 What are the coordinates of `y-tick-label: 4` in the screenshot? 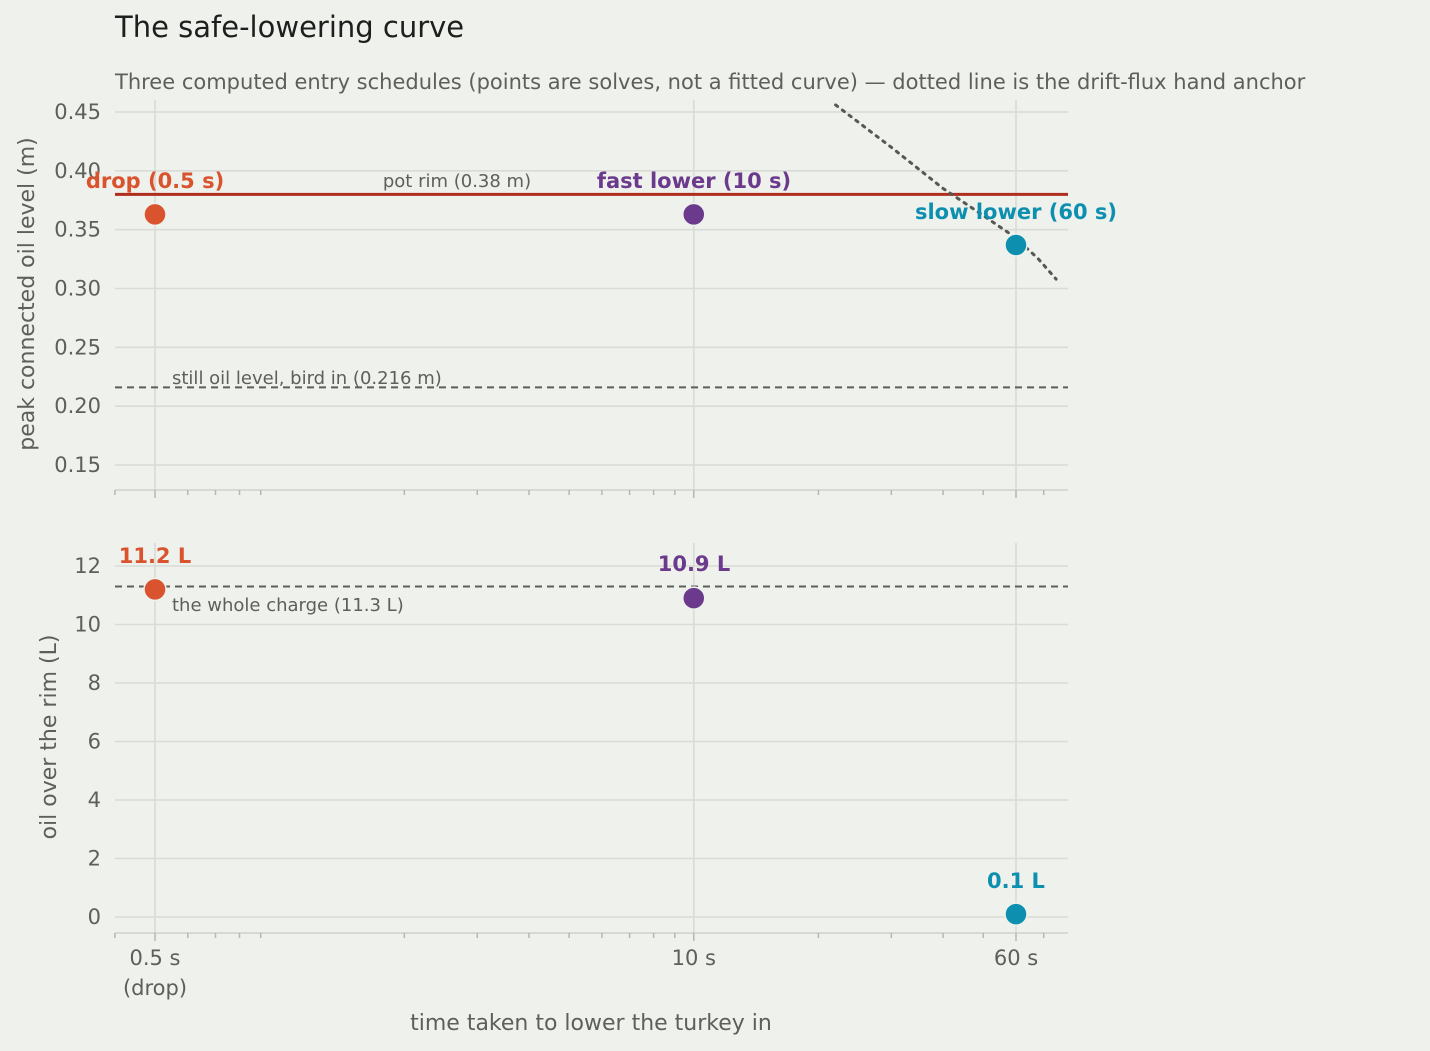 It's located at (94, 800).